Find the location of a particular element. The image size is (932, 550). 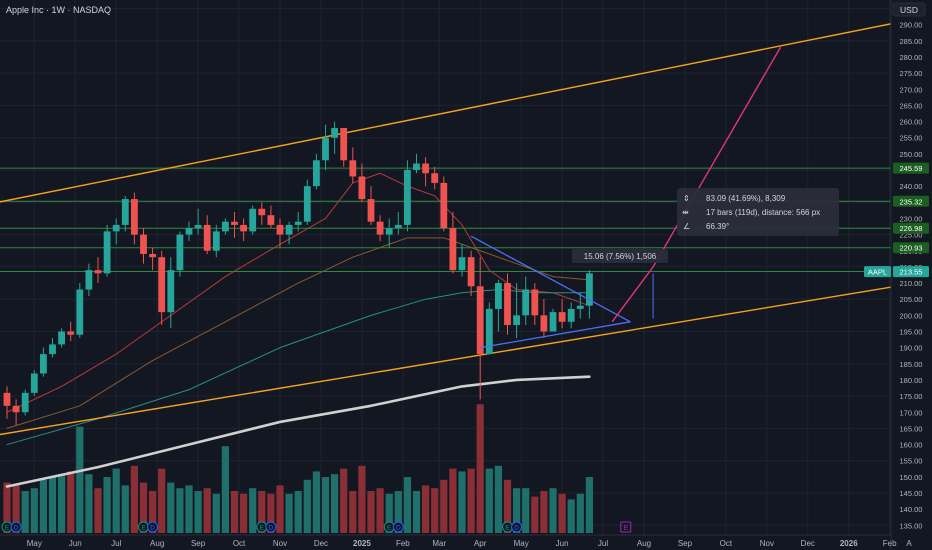

price-tick-label: 225.00 is located at coordinates (911, 235).